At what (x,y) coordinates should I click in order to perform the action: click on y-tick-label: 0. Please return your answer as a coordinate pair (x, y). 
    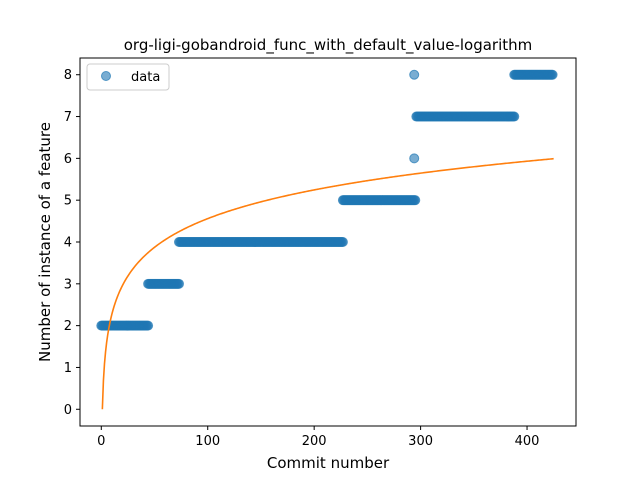
    Looking at the image, I should click on (68, 410).